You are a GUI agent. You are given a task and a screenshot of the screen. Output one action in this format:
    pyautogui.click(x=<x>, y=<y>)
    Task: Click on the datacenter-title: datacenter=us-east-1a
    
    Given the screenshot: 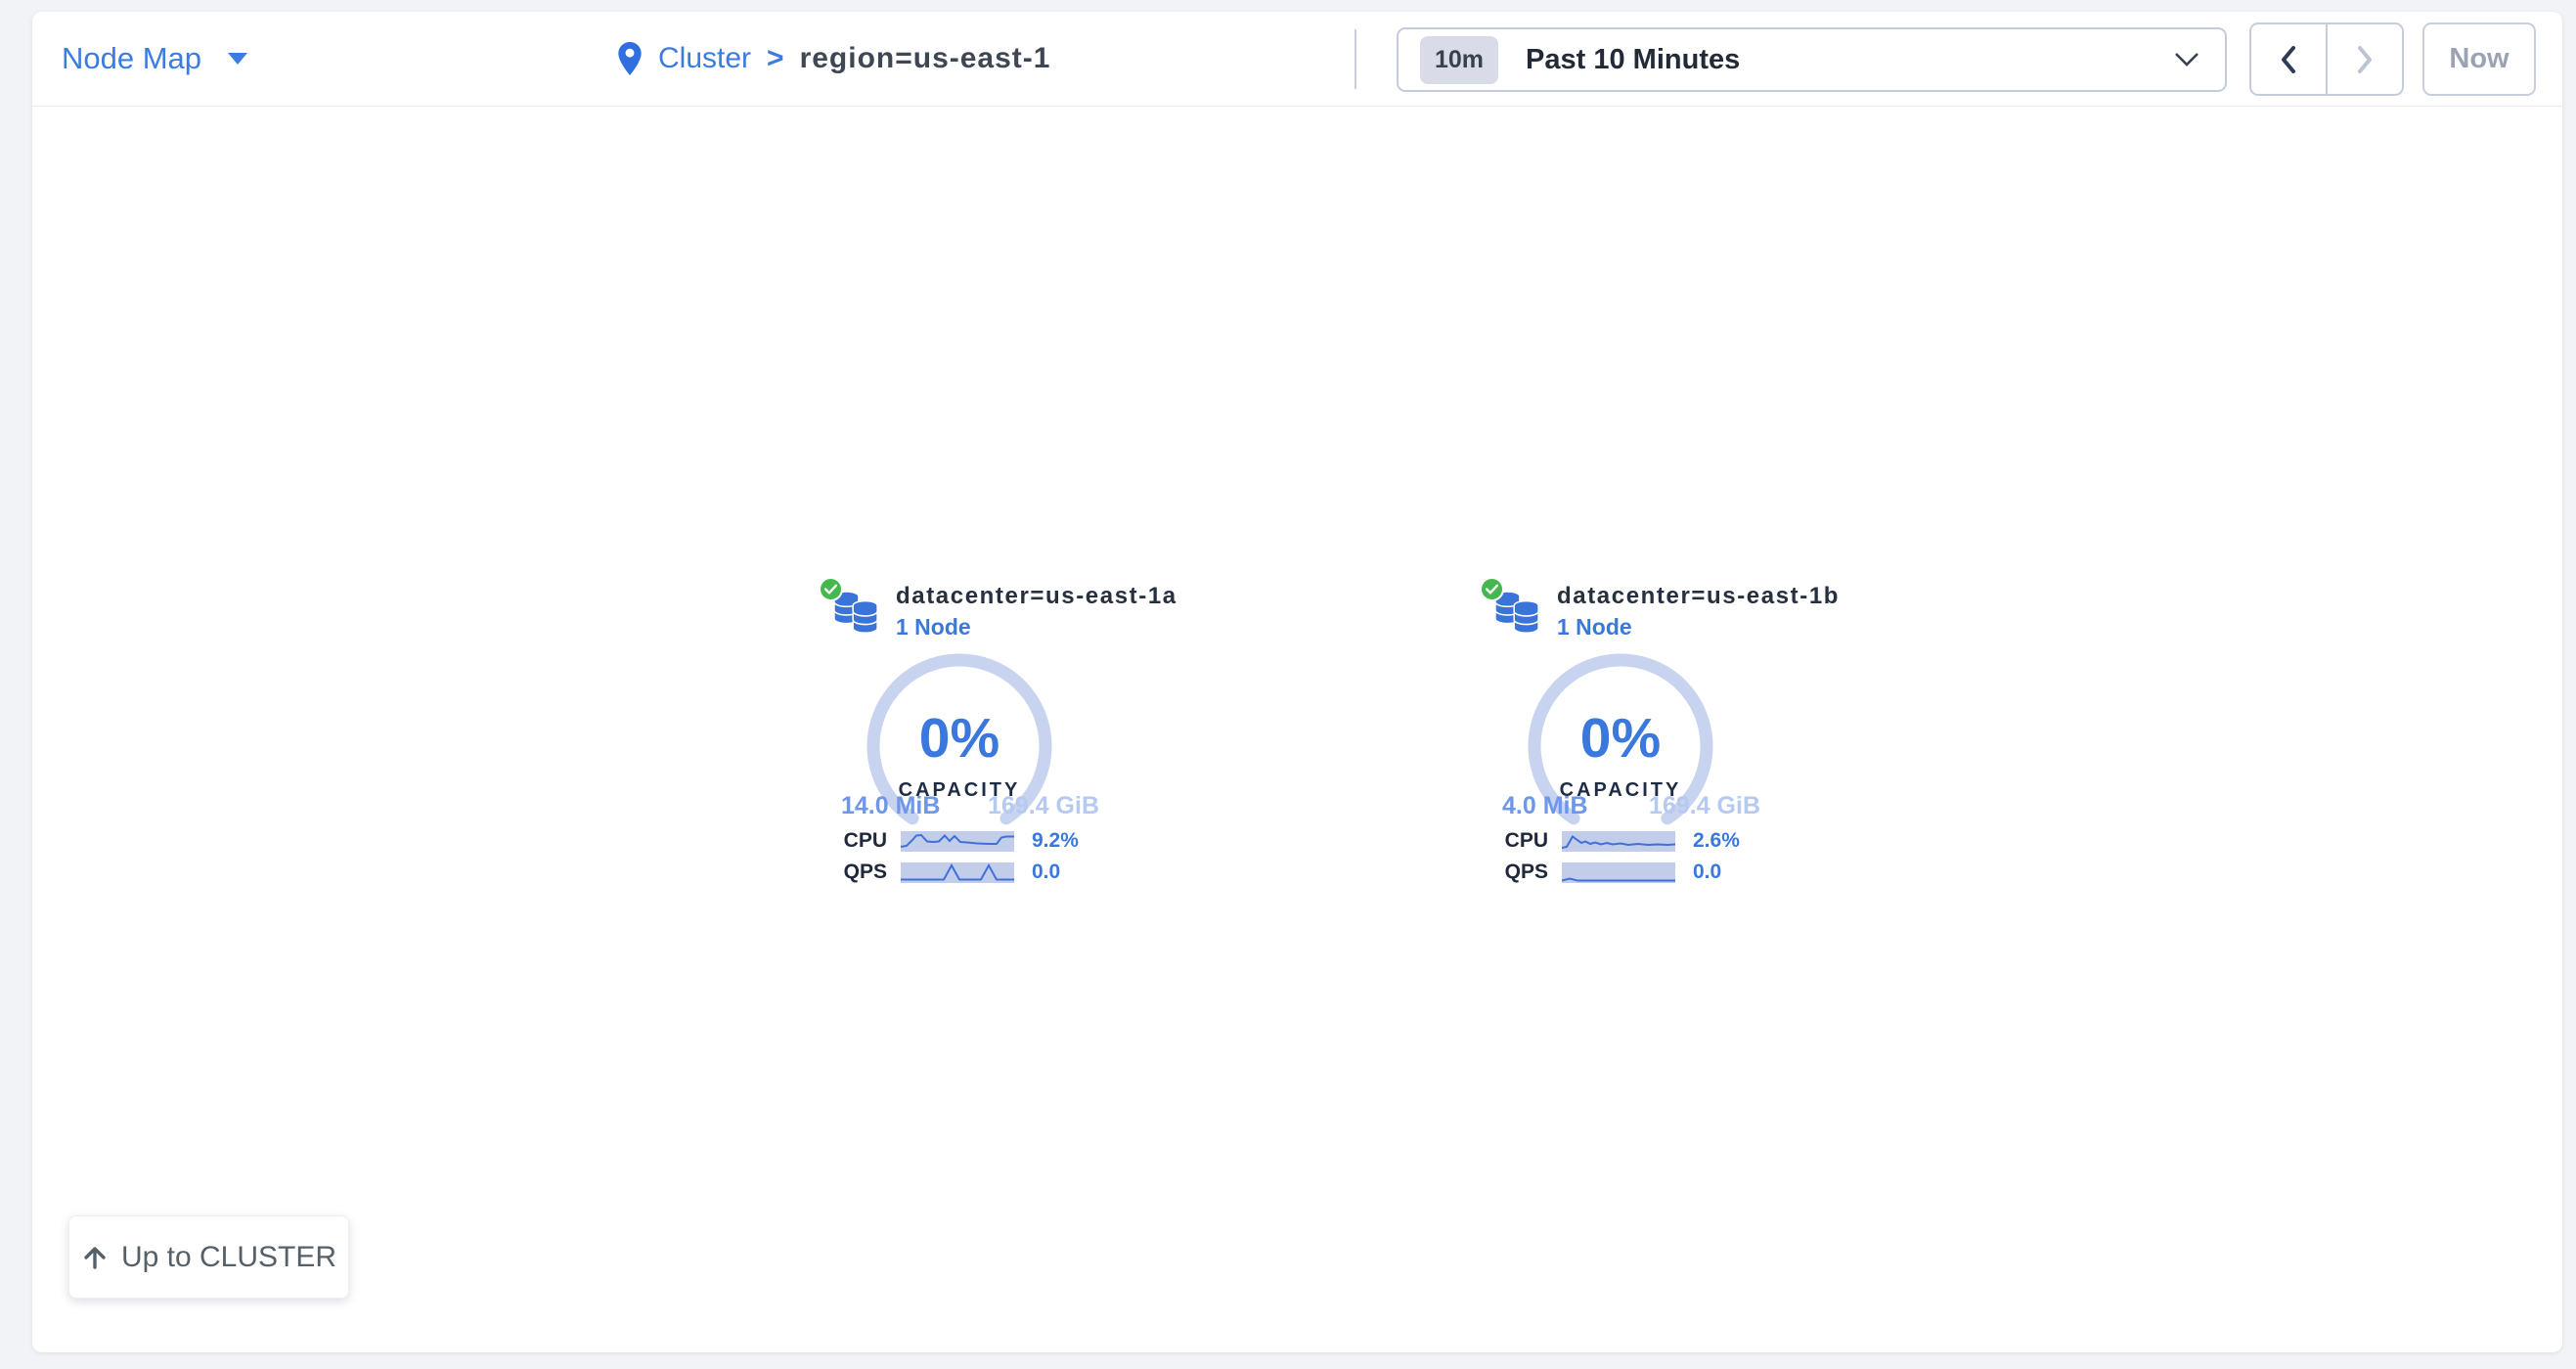 What is the action you would take?
    pyautogui.click(x=1036, y=596)
    